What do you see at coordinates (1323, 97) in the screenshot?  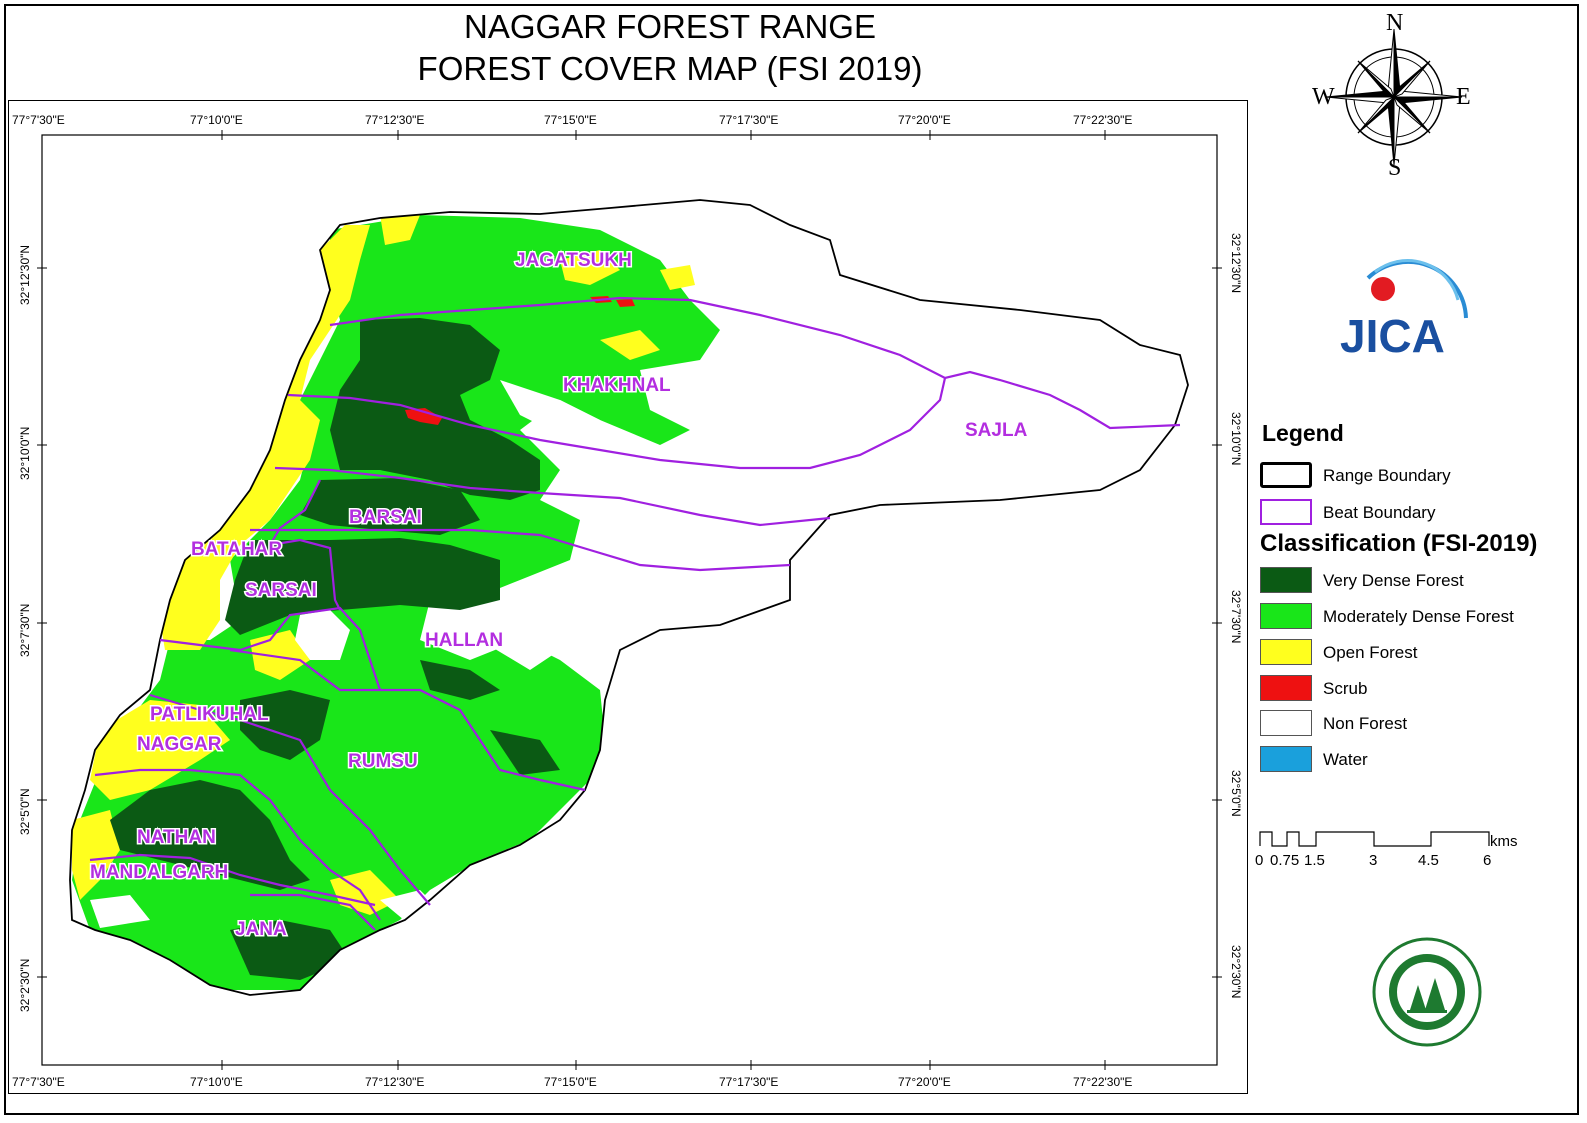 I see `compass-west-label: W` at bounding box center [1323, 97].